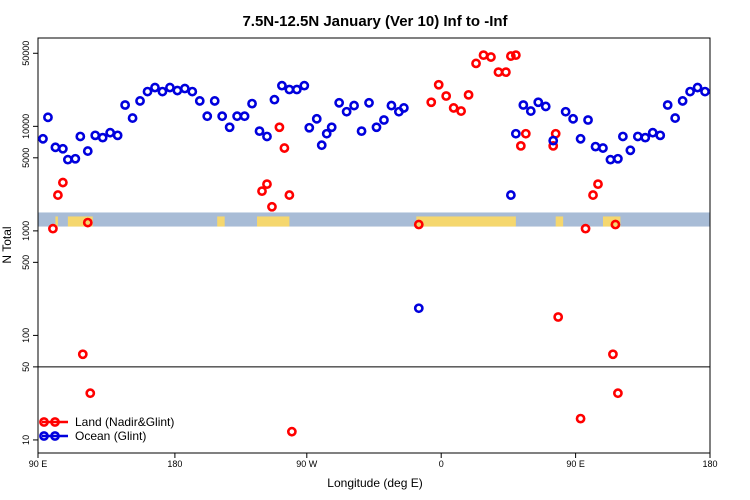 The image size is (750, 500). What do you see at coordinates (26, 367) in the screenshot?
I see `y-tick-label: 50` at bounding box center [26, 367].